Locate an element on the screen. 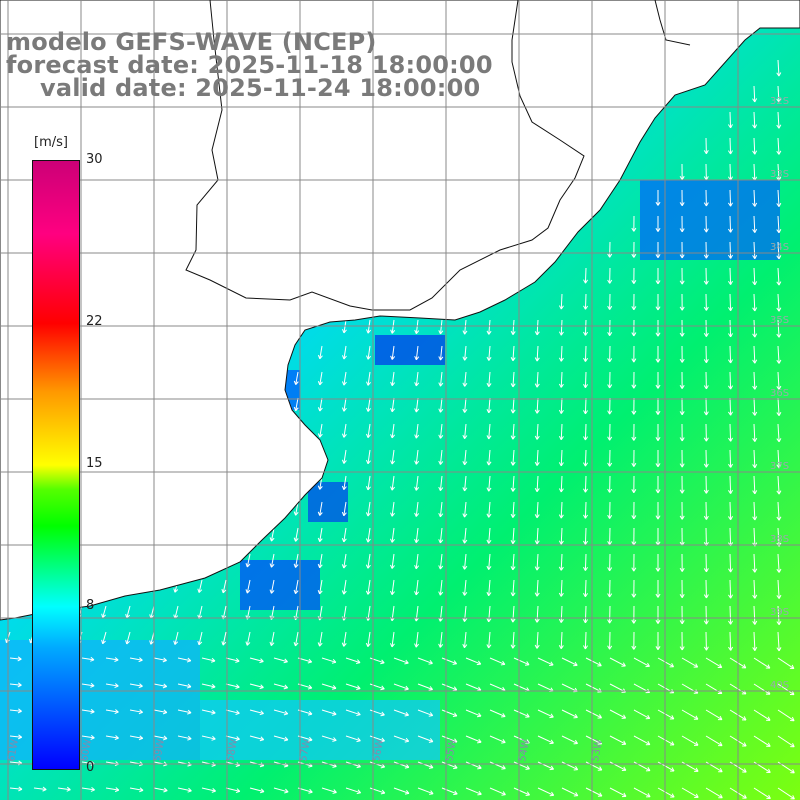 The height and width of the screenshot is (800, 800). colorbar-tick-label: 0 is located at coordinates (90, 767).